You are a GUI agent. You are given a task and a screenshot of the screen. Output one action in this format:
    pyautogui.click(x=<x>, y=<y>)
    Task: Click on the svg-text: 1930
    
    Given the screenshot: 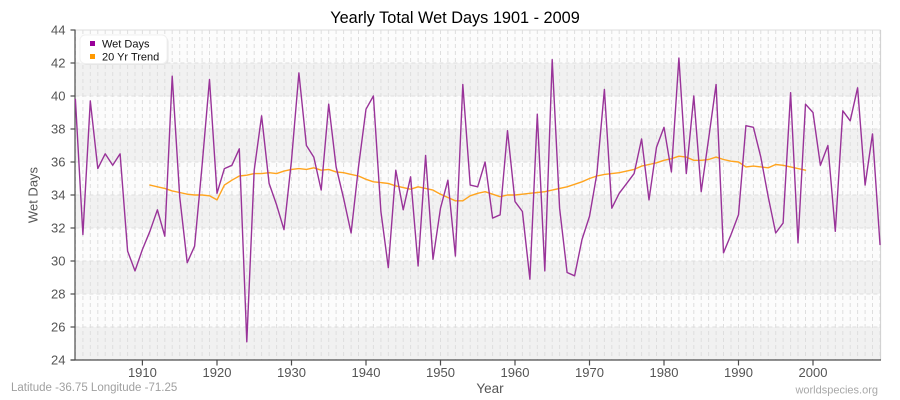 What is the action you would take?
    pyautogui.click(x=291, y=372)
    